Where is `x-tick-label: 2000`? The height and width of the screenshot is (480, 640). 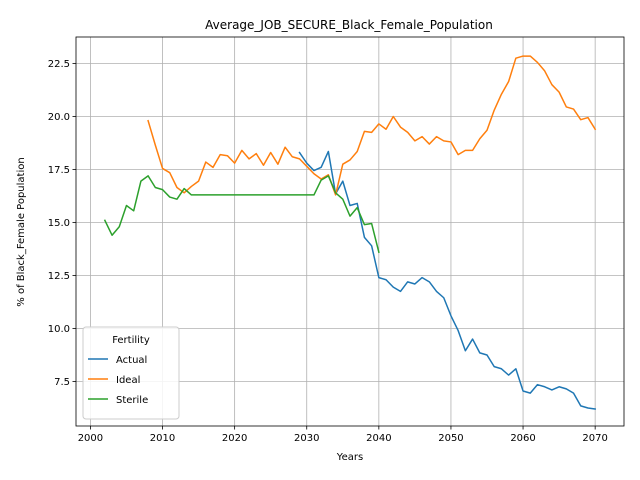
x-tick-label: 2000 is located at coordinates (90, 438).